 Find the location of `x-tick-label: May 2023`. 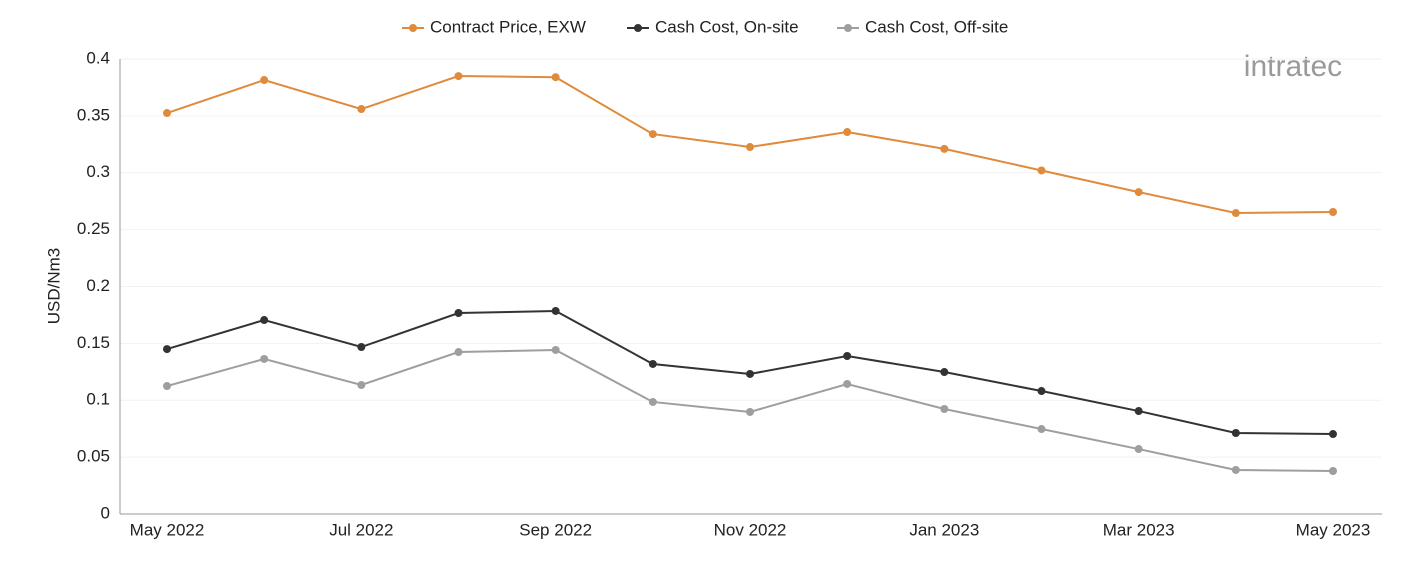

x-tick-label: May 2023 is located at coordinates (1333, 529).